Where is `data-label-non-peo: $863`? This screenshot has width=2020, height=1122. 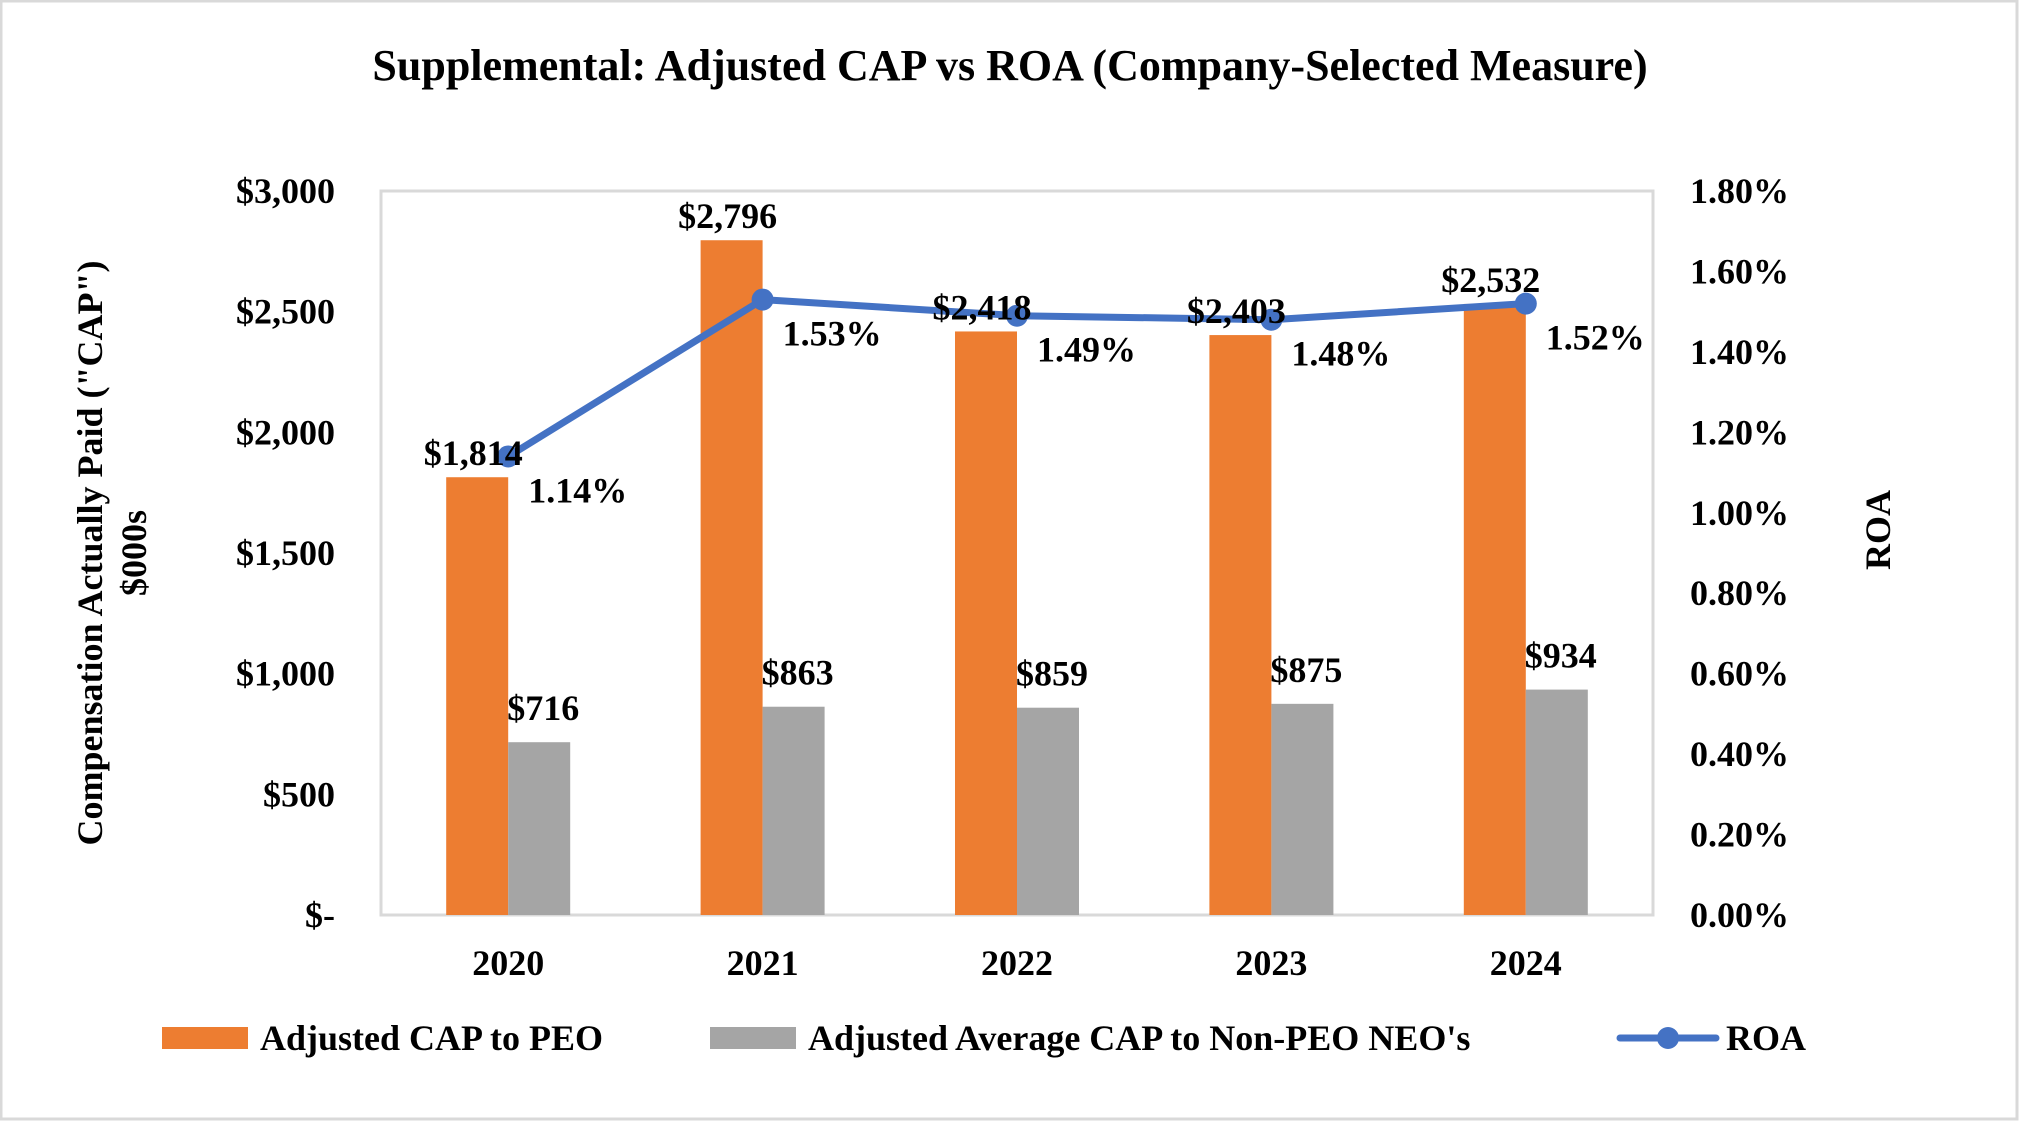 data-label-non-peo: $863 is located at coordinates (798, 673).